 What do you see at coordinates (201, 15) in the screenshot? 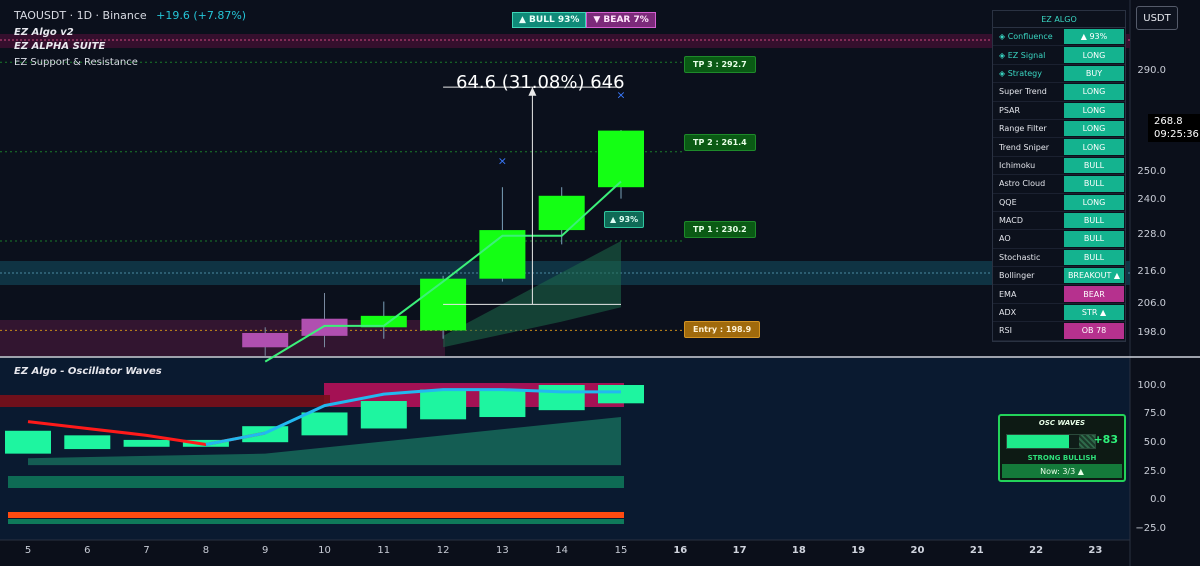
I see `price-change: +19.6 (+7.87%)` at bounding box center [201, 15].